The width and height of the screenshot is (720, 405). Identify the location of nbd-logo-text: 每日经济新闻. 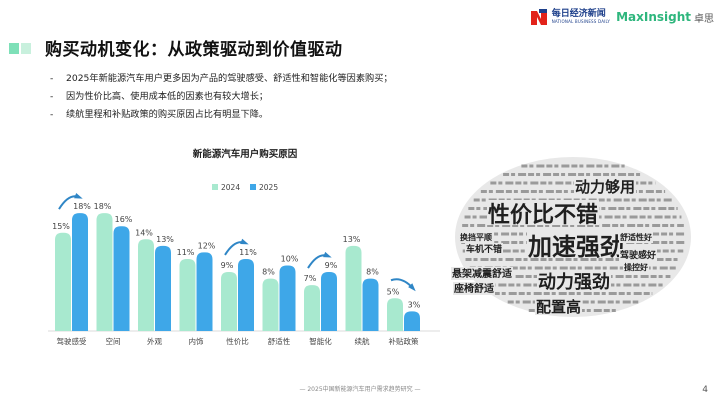
(578, 14).